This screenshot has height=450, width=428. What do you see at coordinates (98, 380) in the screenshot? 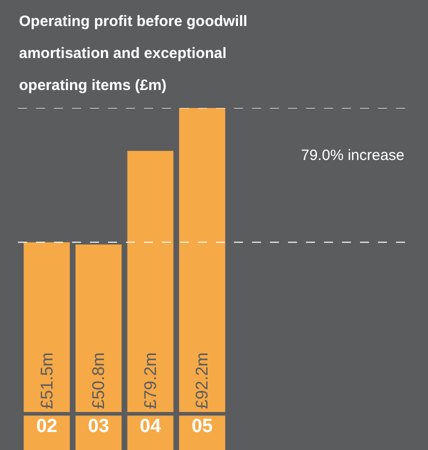
I see `data-label: £50.8m` at bounding box center [98, 380].